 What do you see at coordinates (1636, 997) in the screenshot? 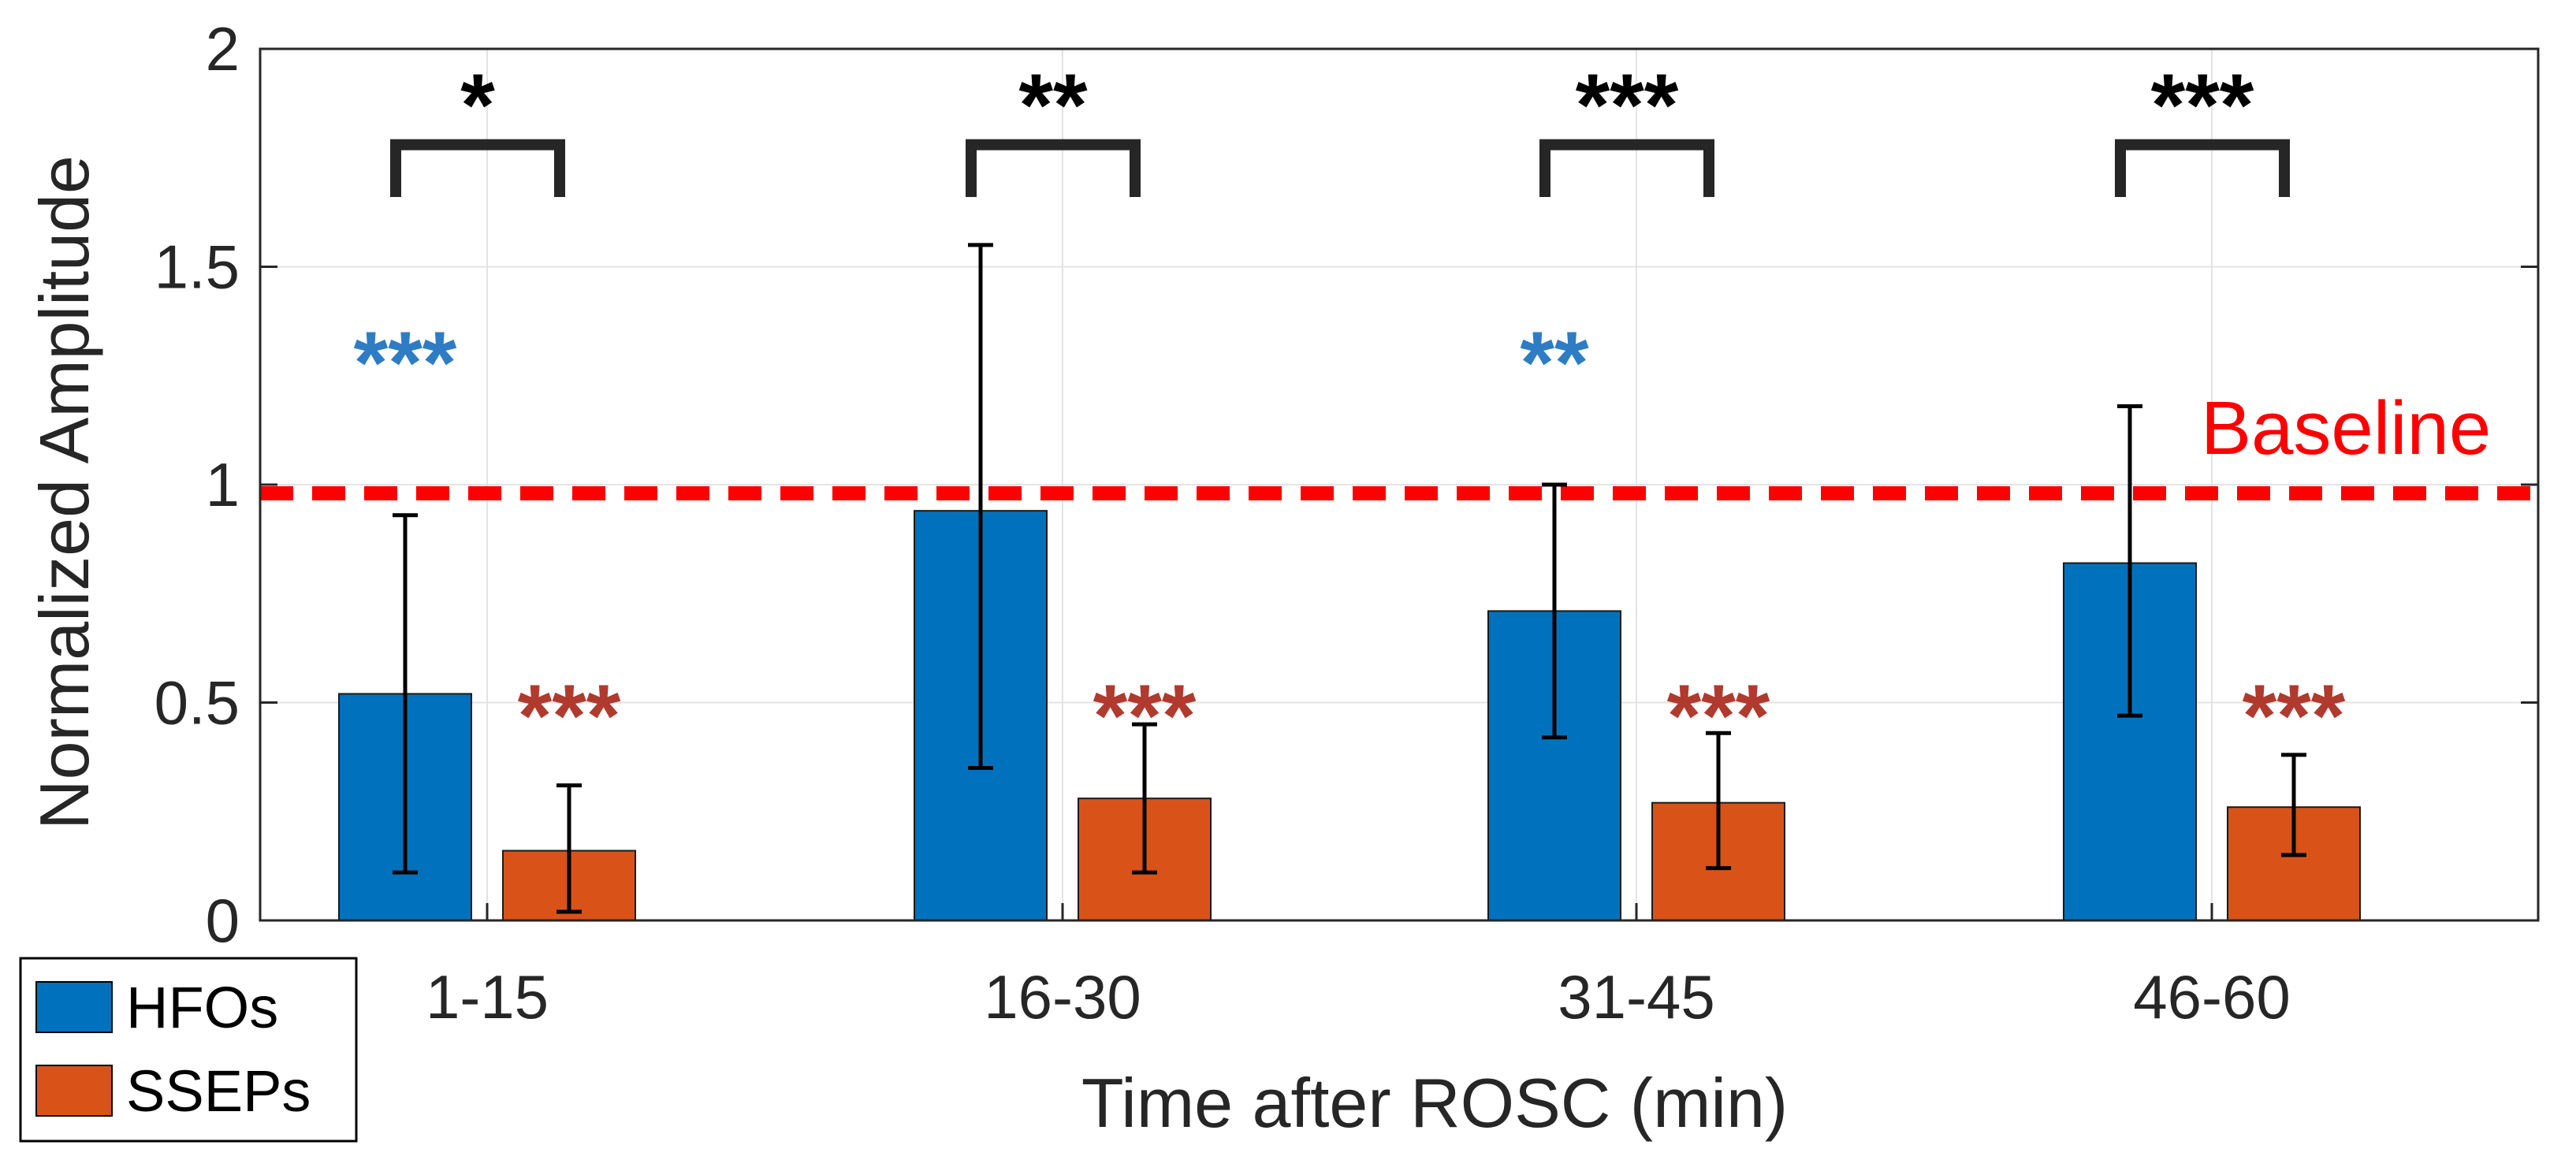
I see `x-tick-label-31-45: 31-45` at bounding box center [1636, 997].